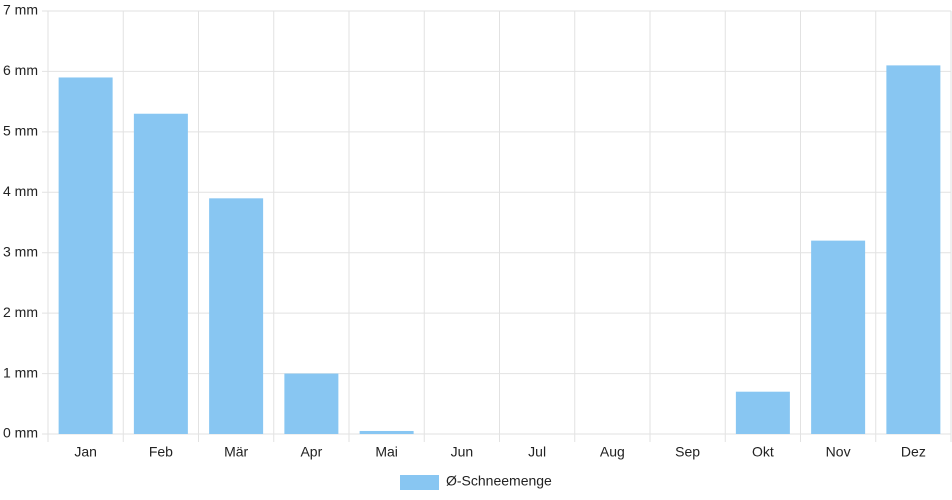 This screenshot has height=500, width=952. I want to click on y-tick-label: 6 mm, so click(20, 70).